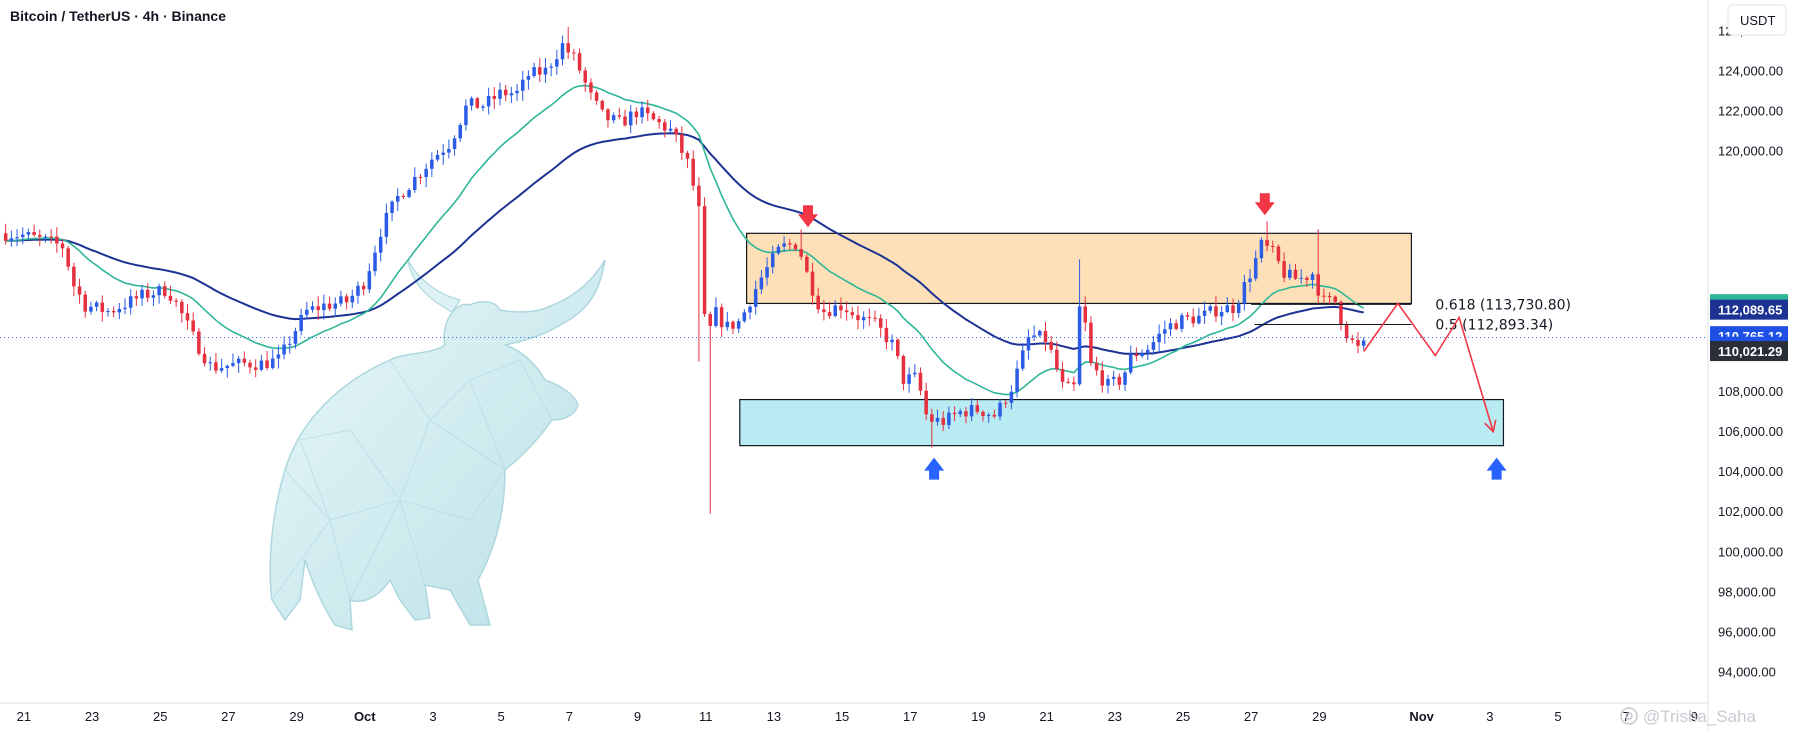  What do you see at coordinates (1079, 268) in the screenshot?
I see `resistance-zone` at bounding box center [1079, 268].